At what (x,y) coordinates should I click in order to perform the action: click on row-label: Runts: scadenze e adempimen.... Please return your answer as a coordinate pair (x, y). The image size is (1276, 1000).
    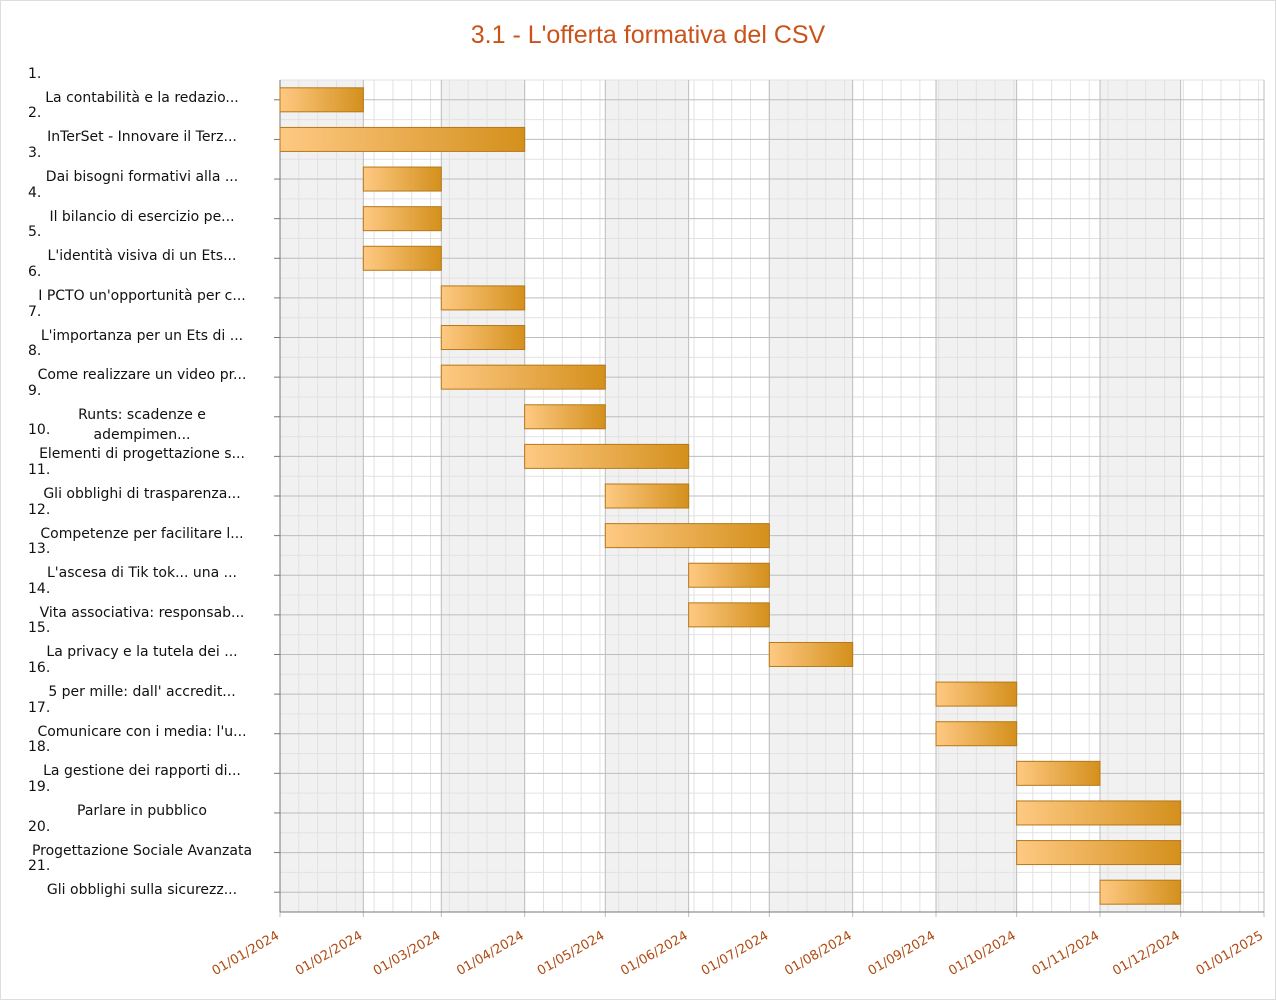
    Looking at the image, I should click on (142, 424).